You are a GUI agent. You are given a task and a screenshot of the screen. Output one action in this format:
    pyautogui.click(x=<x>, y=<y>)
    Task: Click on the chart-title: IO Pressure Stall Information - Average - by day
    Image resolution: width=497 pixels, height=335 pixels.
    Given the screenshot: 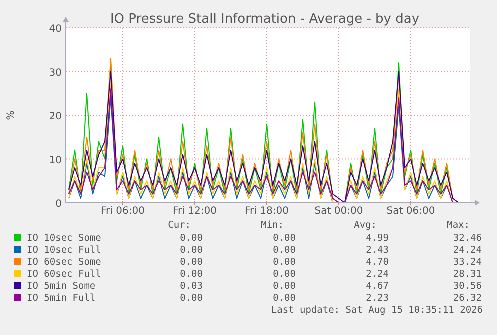 What is the action you would take?
    pyautogui.click(x=265, y=19)
    